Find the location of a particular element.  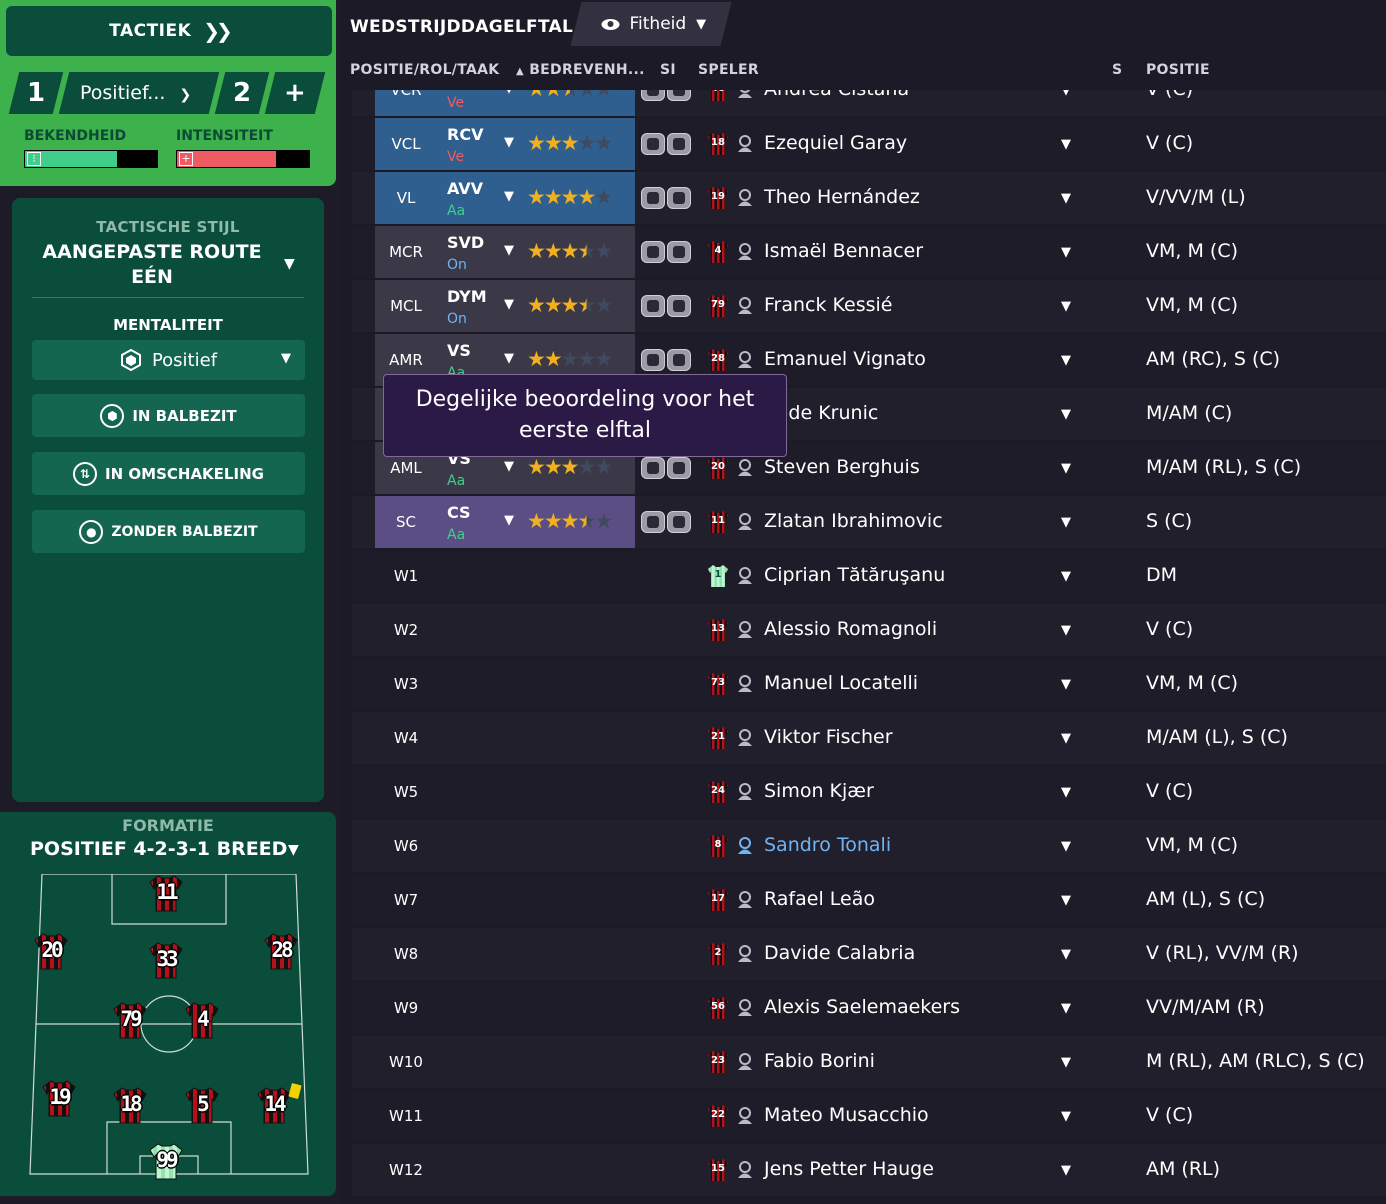

player-name: Theo Hernández is located at coordinates (842, 197).